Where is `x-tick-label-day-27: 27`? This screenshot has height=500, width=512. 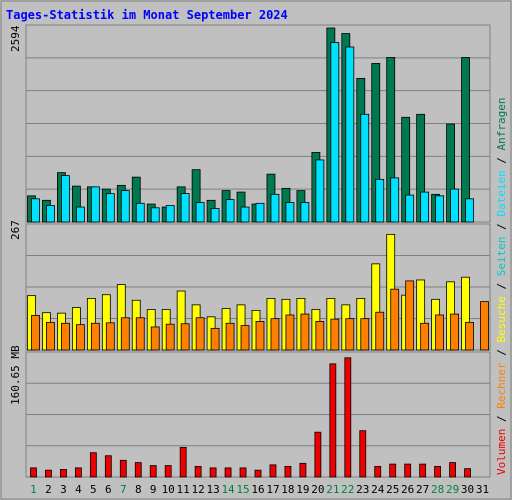 x-tick-label-day-27: 27 is located at coordinates (422, 489).